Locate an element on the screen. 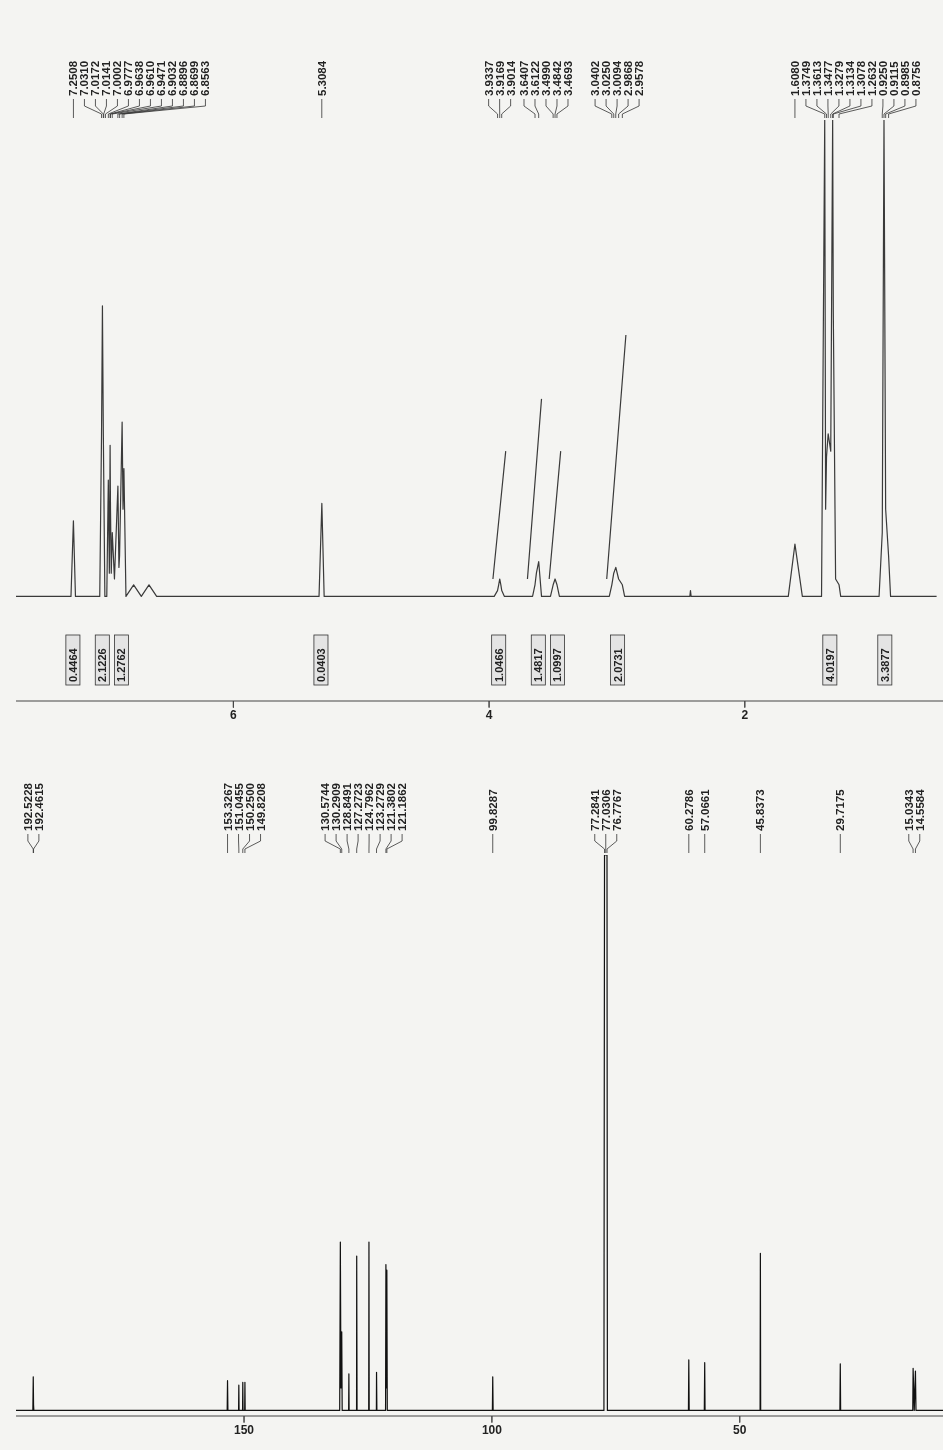  annotation: 6.8563 is located at coordinates (205, 78).